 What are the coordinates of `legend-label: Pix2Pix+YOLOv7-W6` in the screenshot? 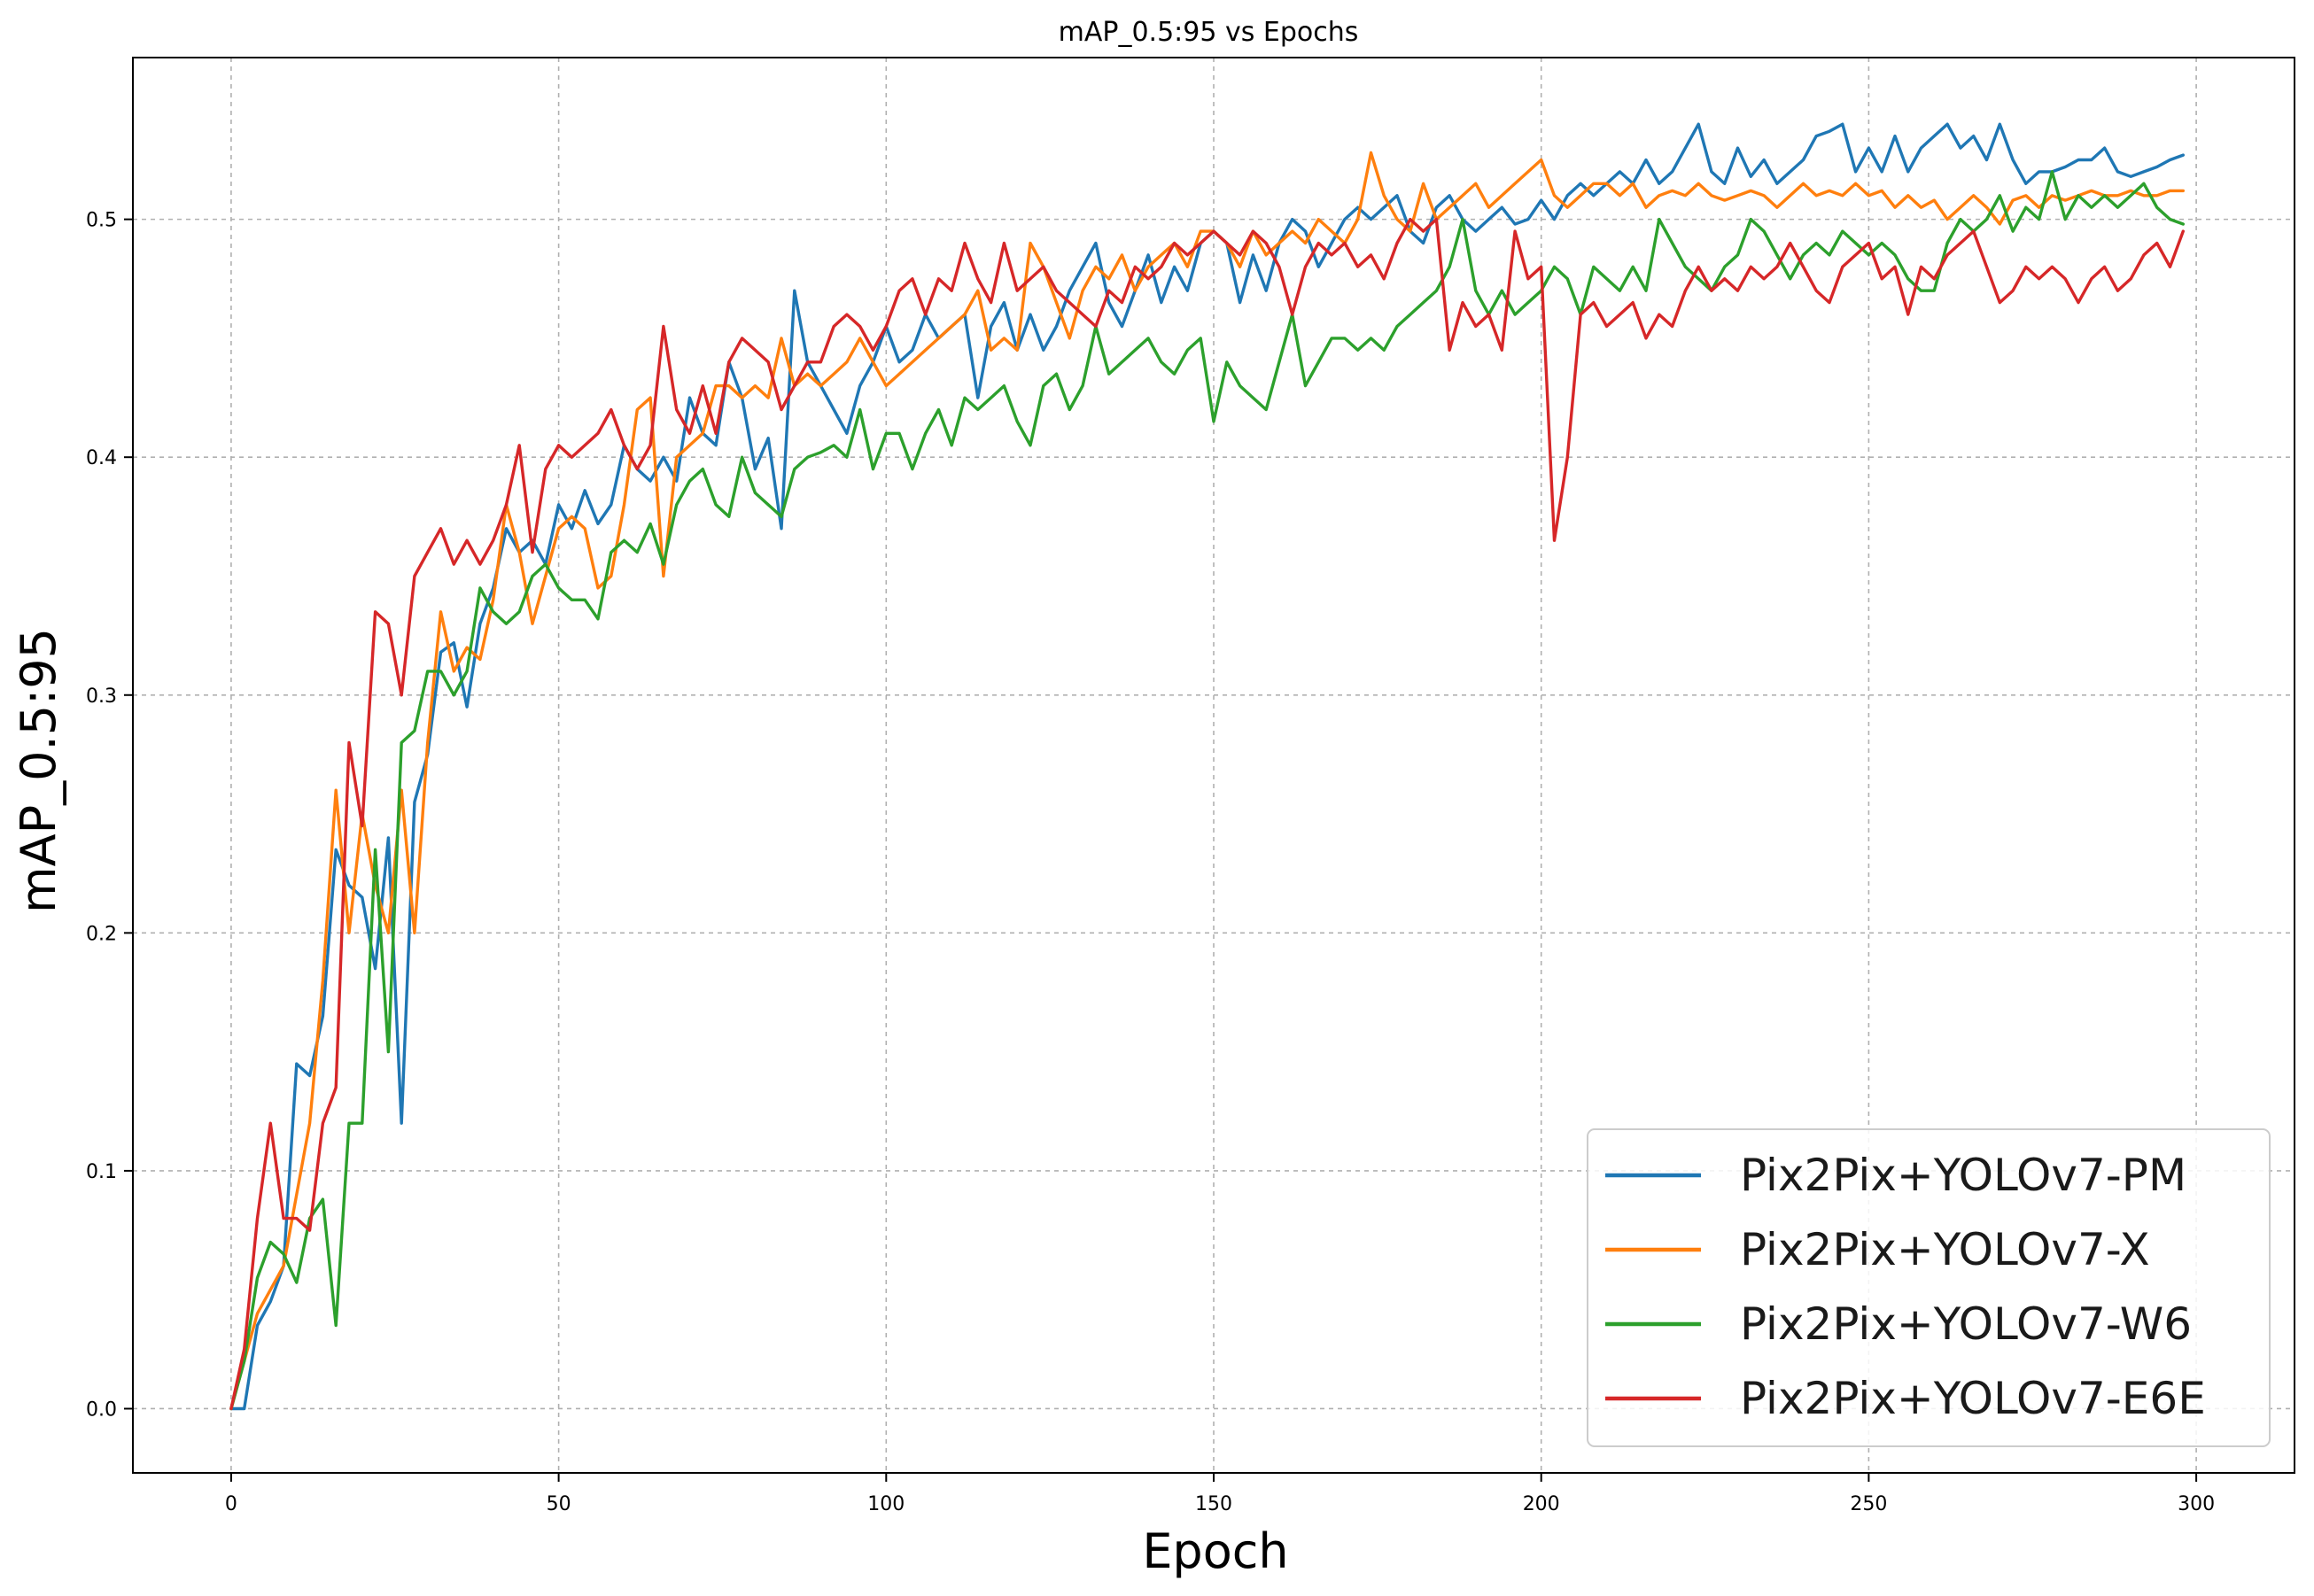 It's located at (1966, 1324).